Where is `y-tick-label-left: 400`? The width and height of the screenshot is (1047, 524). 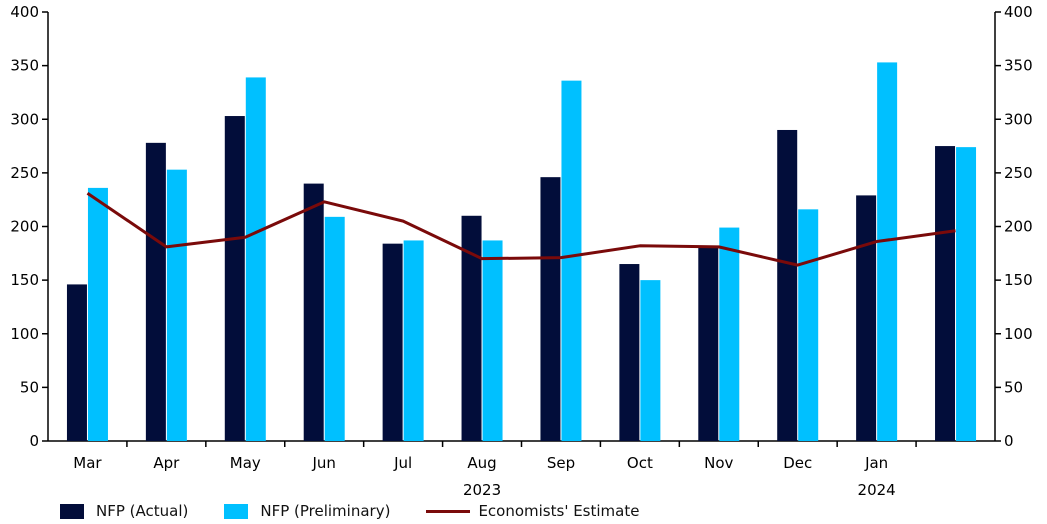
y-tick-label-left: 400 is located at coordinates (24, 12).